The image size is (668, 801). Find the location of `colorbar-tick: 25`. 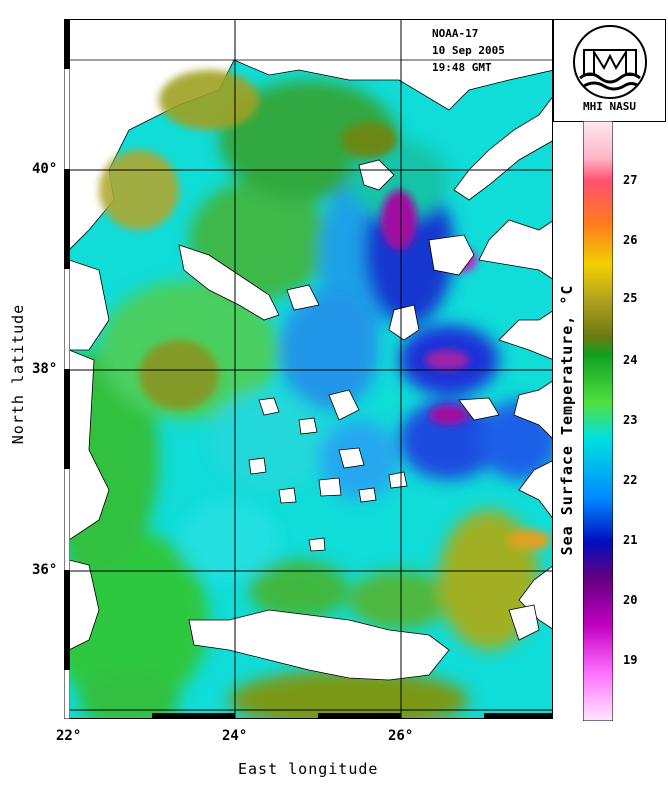

colorbar-tick: 25 is located at coordinates (630, 298).